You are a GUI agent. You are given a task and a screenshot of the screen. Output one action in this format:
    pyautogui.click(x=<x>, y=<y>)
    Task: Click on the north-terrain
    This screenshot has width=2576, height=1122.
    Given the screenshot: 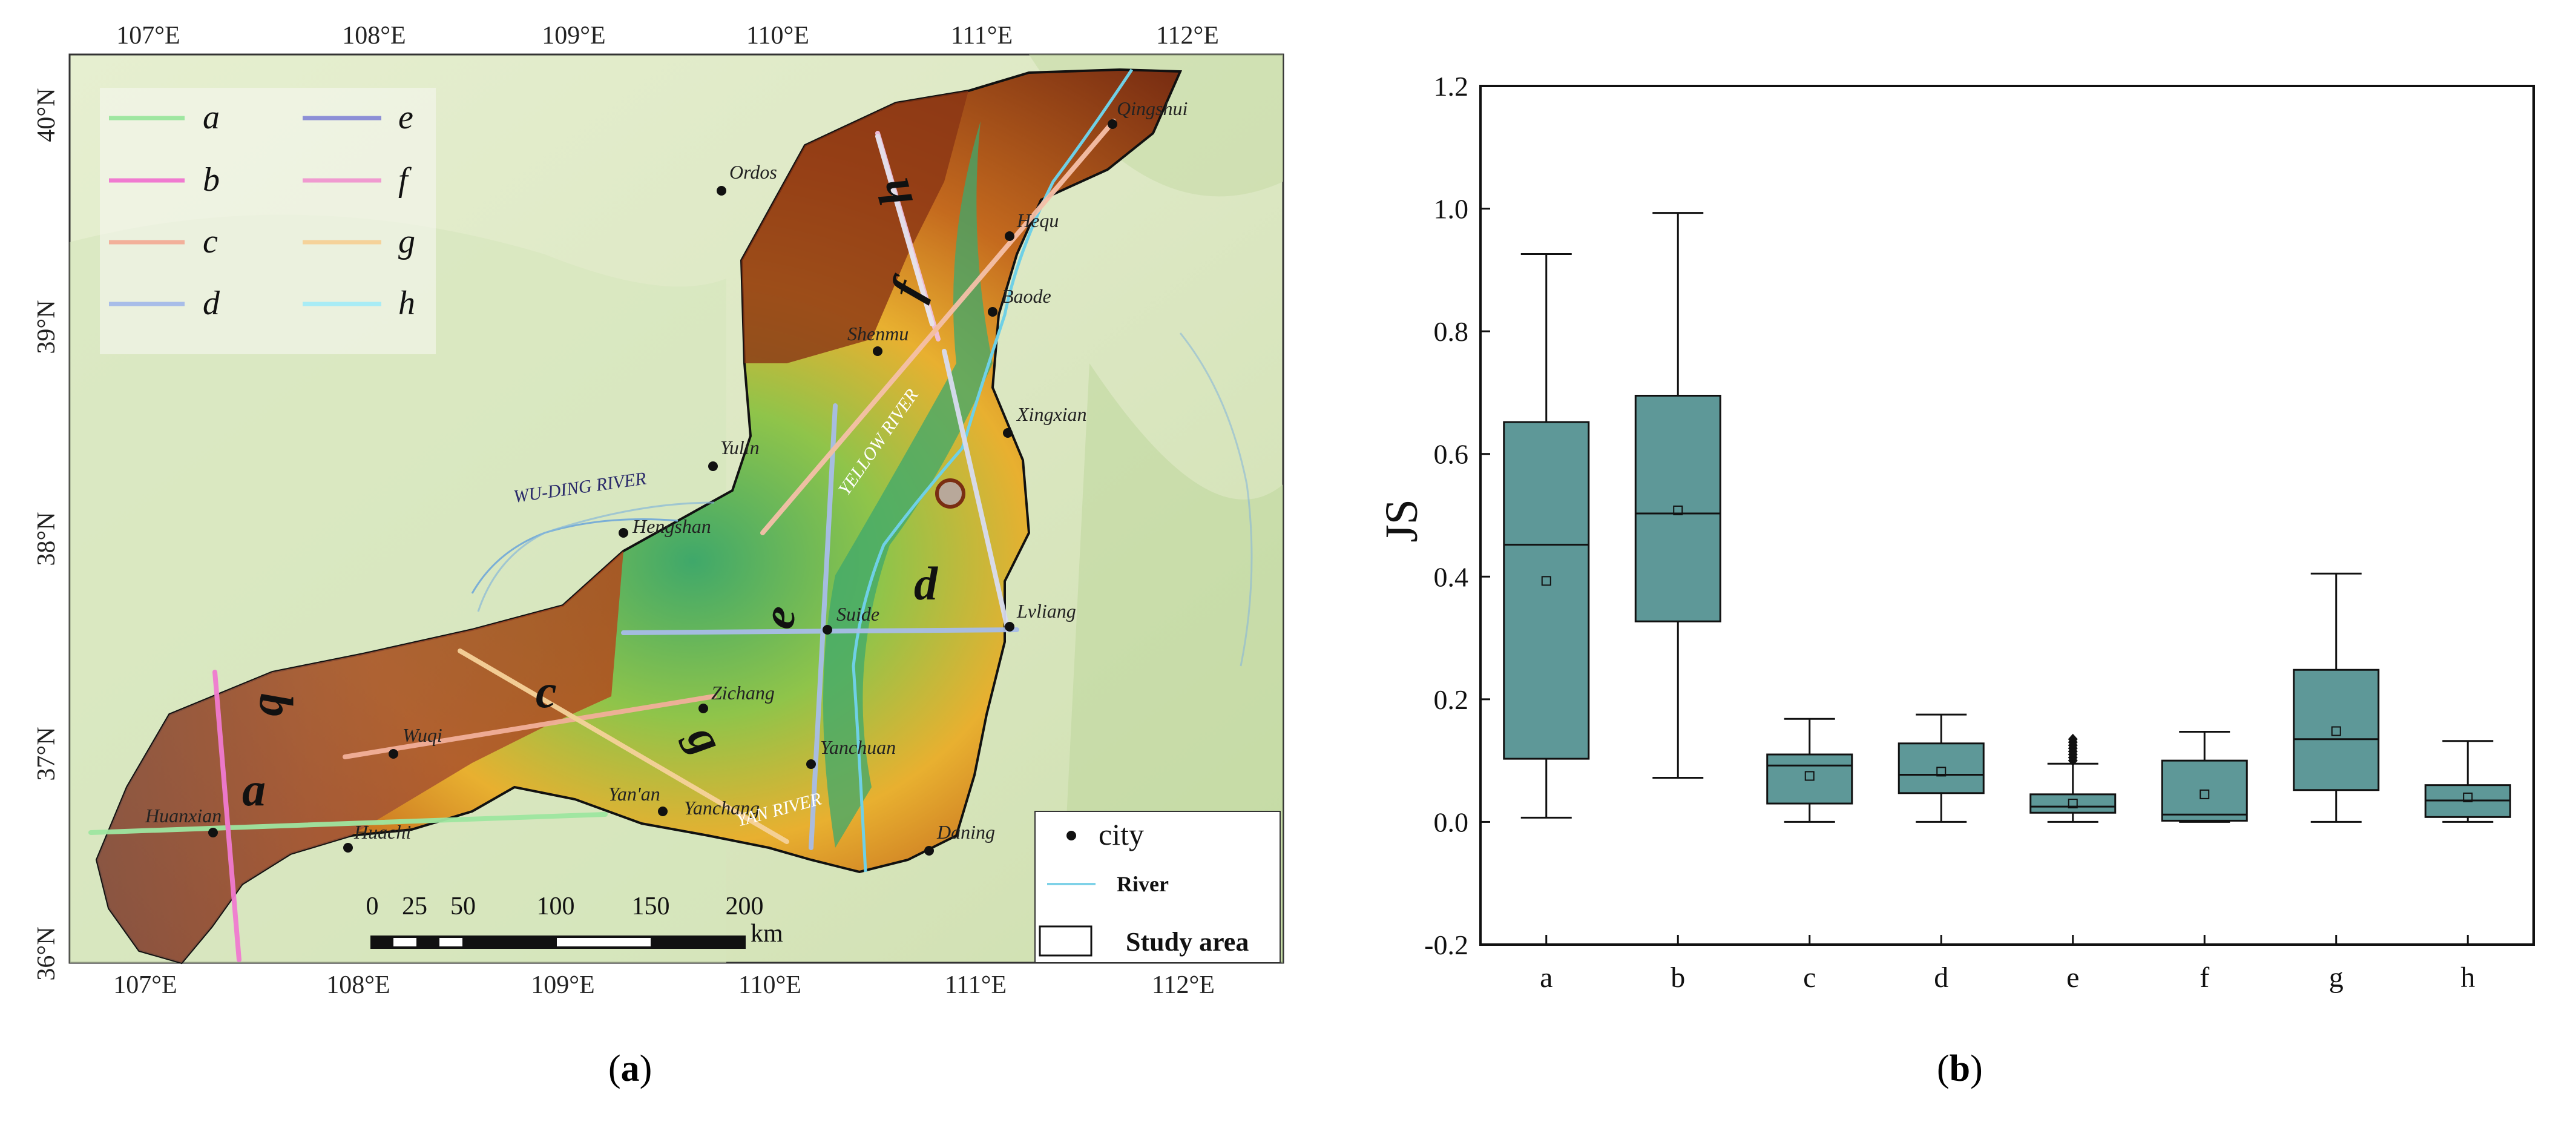 What is the action you would take?
    pyautogui.click(x=854, y=227)
    